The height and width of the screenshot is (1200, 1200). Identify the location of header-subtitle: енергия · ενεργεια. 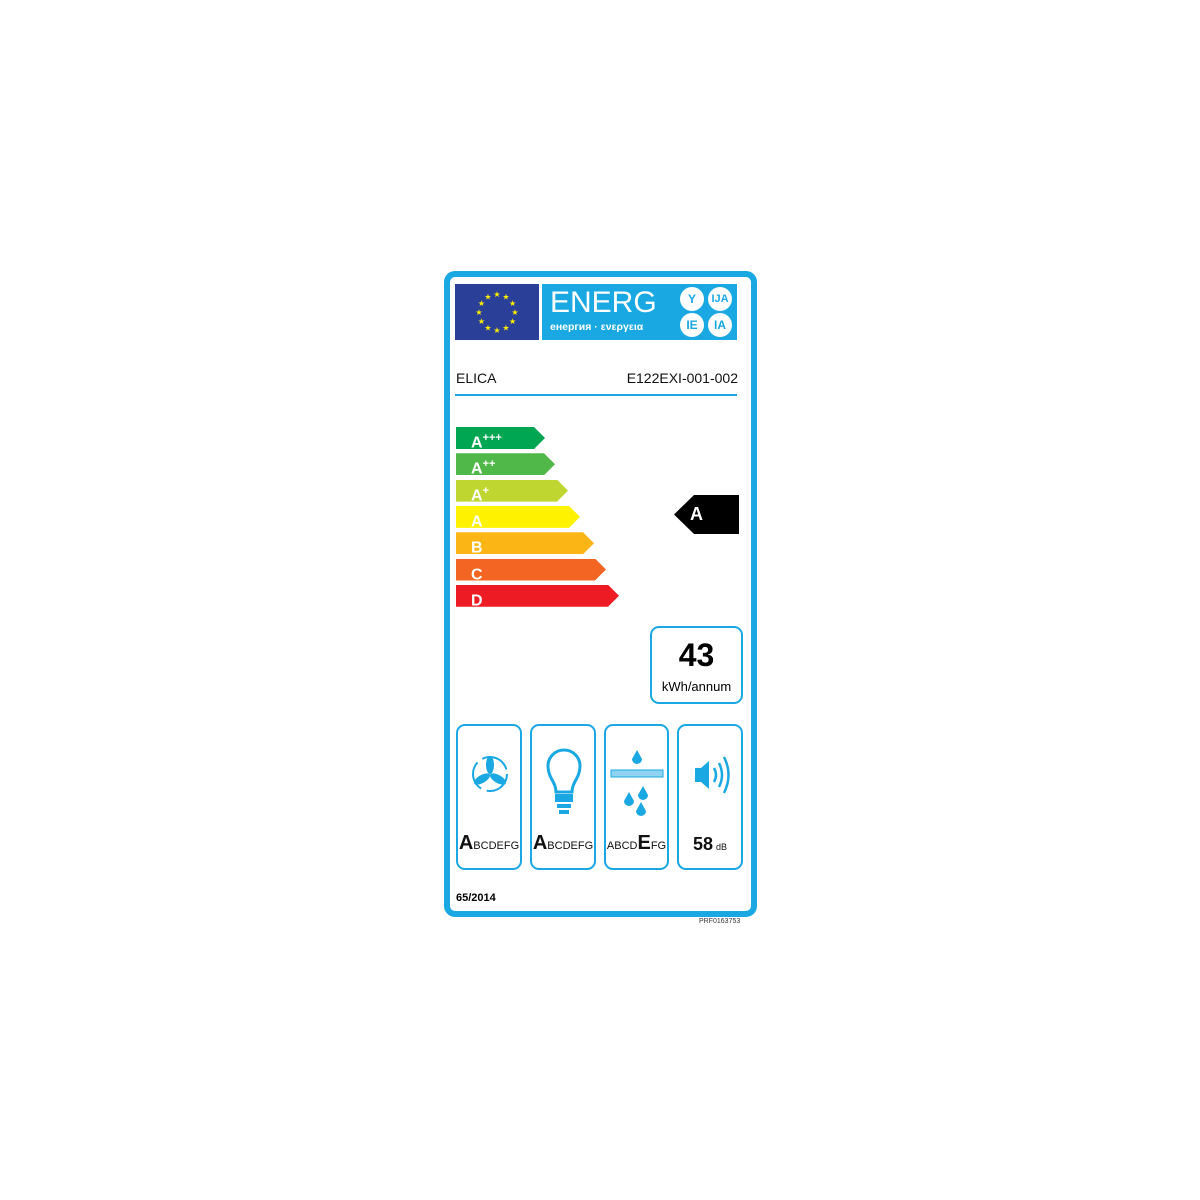
(597, 327).